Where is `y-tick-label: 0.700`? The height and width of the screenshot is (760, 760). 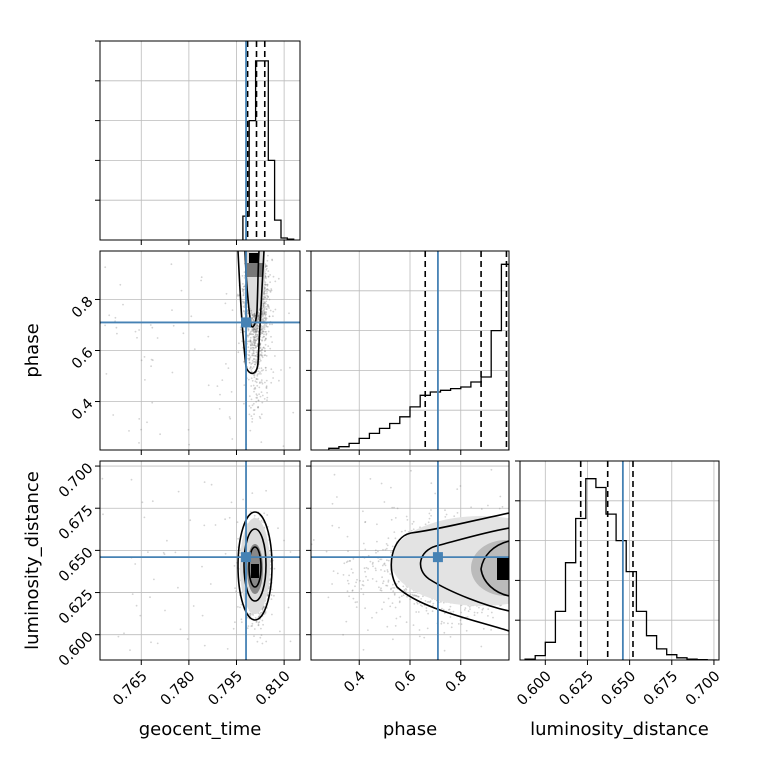
y-tick-label: 0.700 is located at coordinates (76, 480).